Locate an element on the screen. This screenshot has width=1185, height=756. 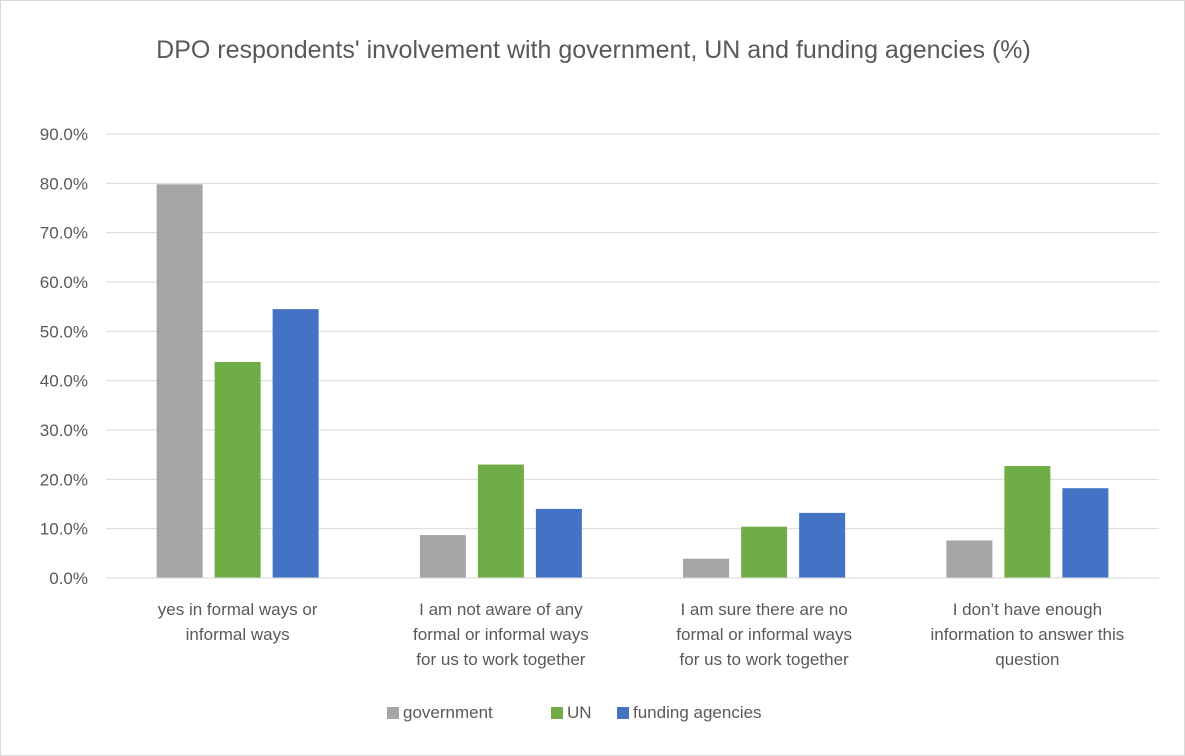
y-tick-label: 50.0% is located at coordinates (64, 331).